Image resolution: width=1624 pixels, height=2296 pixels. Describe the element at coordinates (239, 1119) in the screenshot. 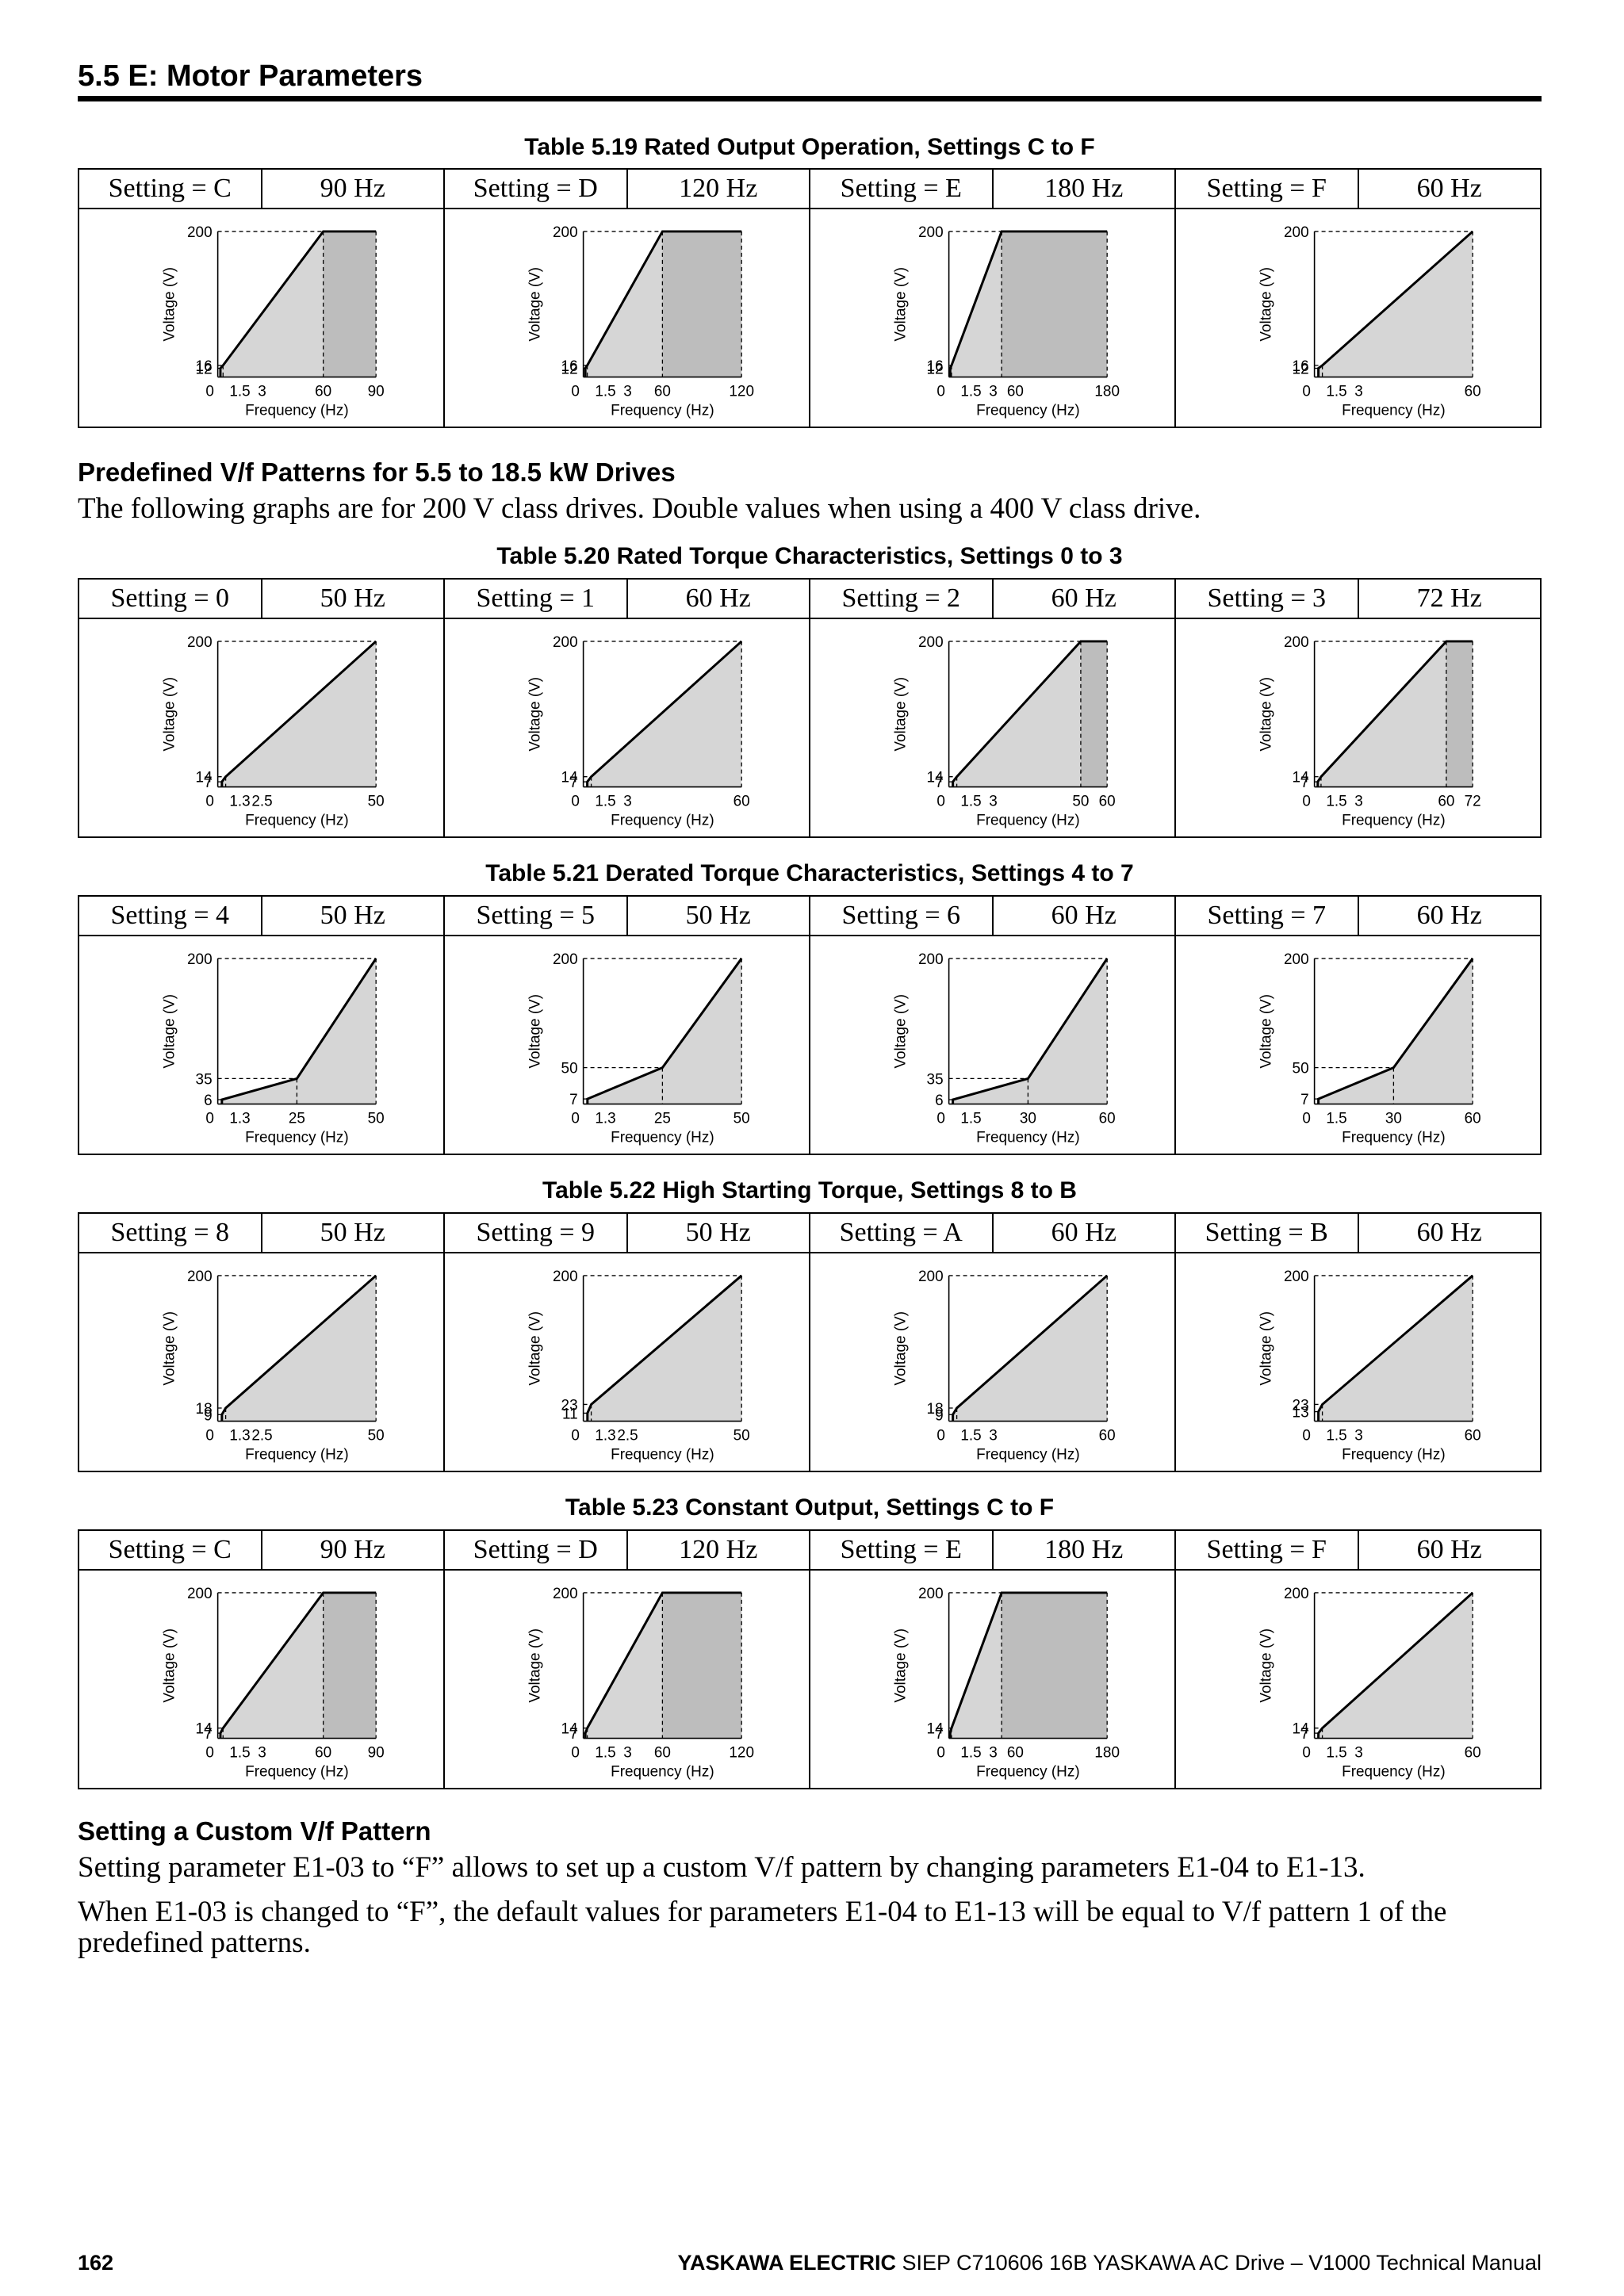

I see `x-tick-label: 1.3` at that location.